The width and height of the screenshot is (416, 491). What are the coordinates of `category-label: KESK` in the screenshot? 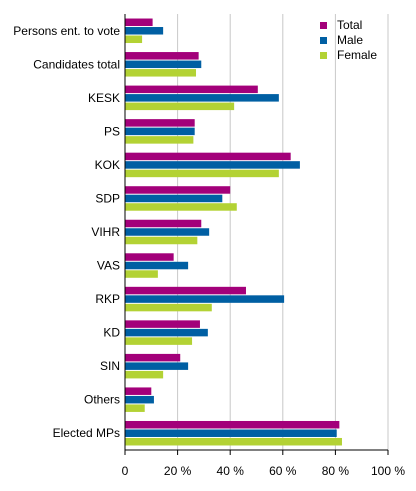 It's located at (104, 98).